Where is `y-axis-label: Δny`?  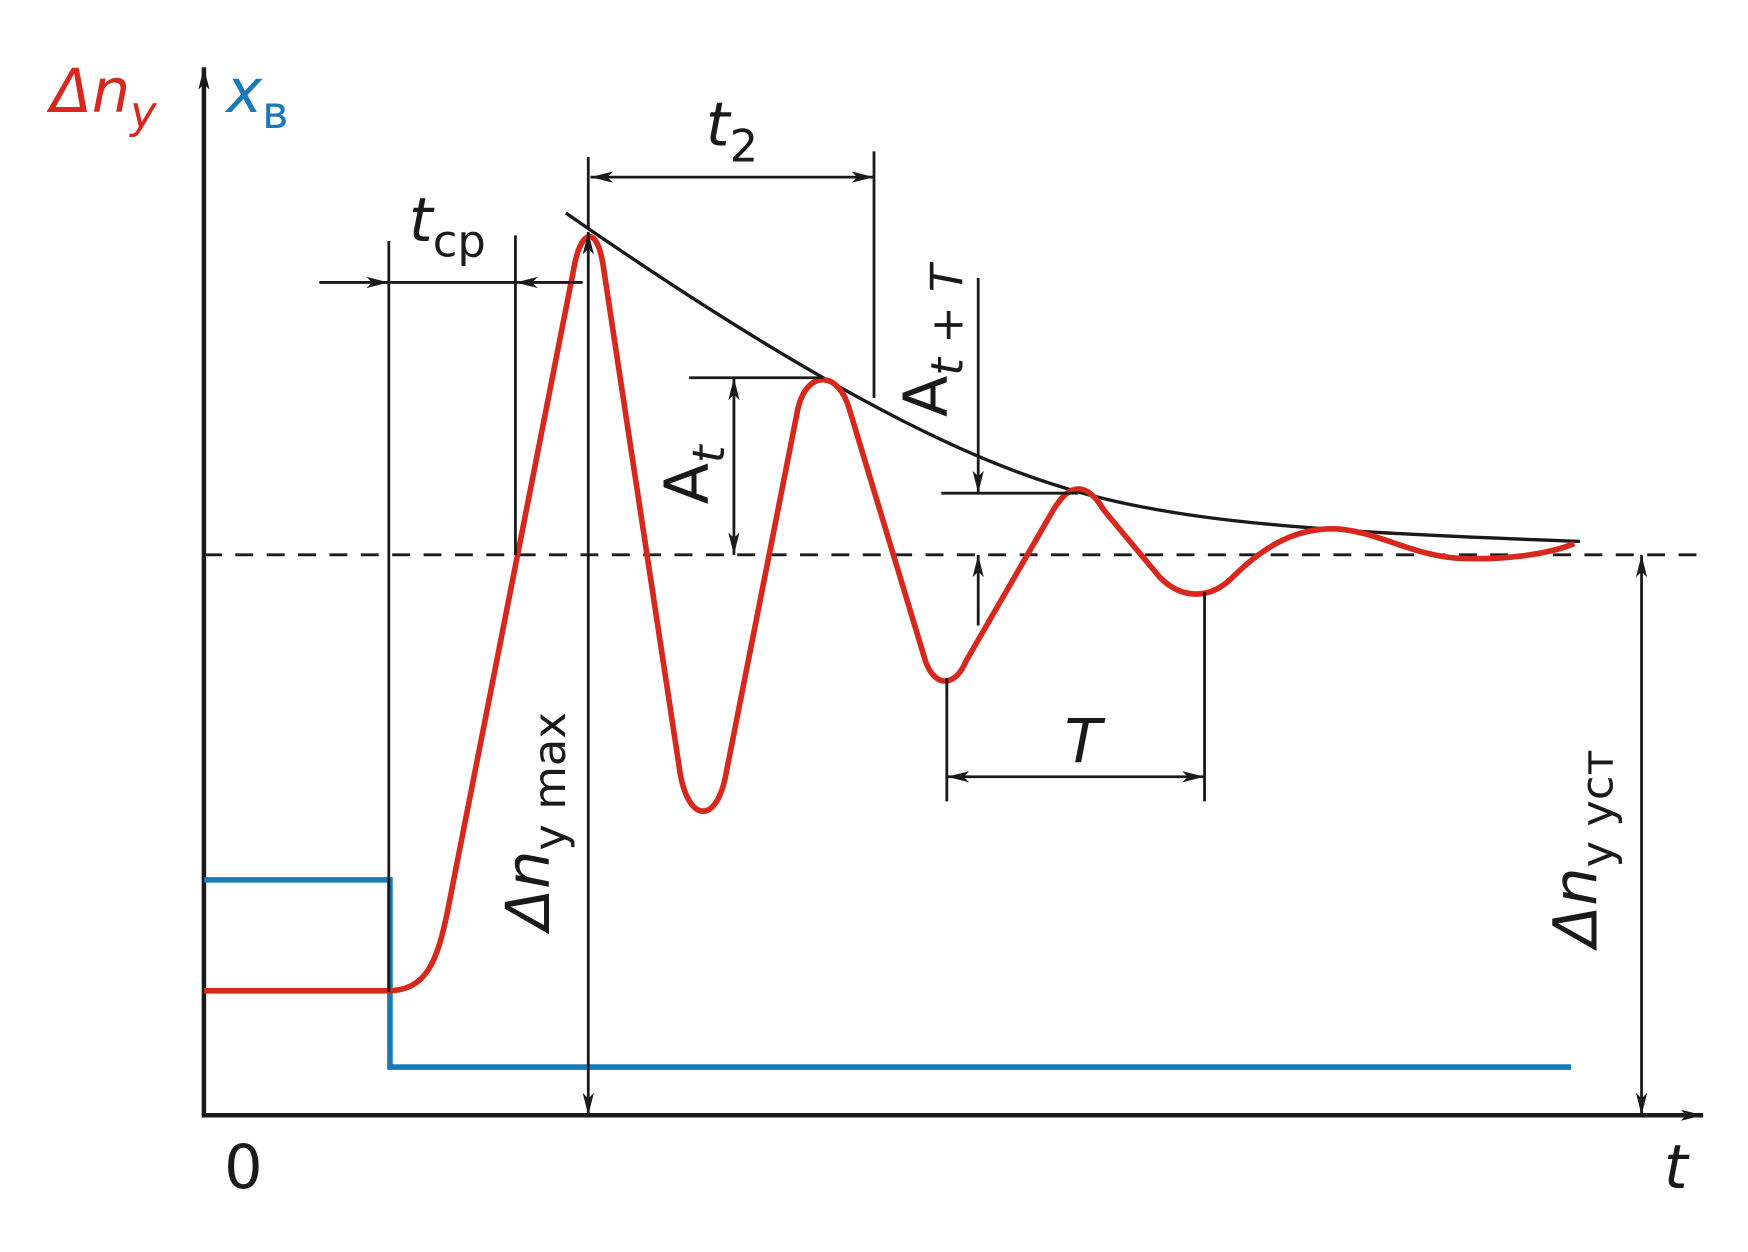 y-axis-label: Δny is located at coordinates (102, 98).